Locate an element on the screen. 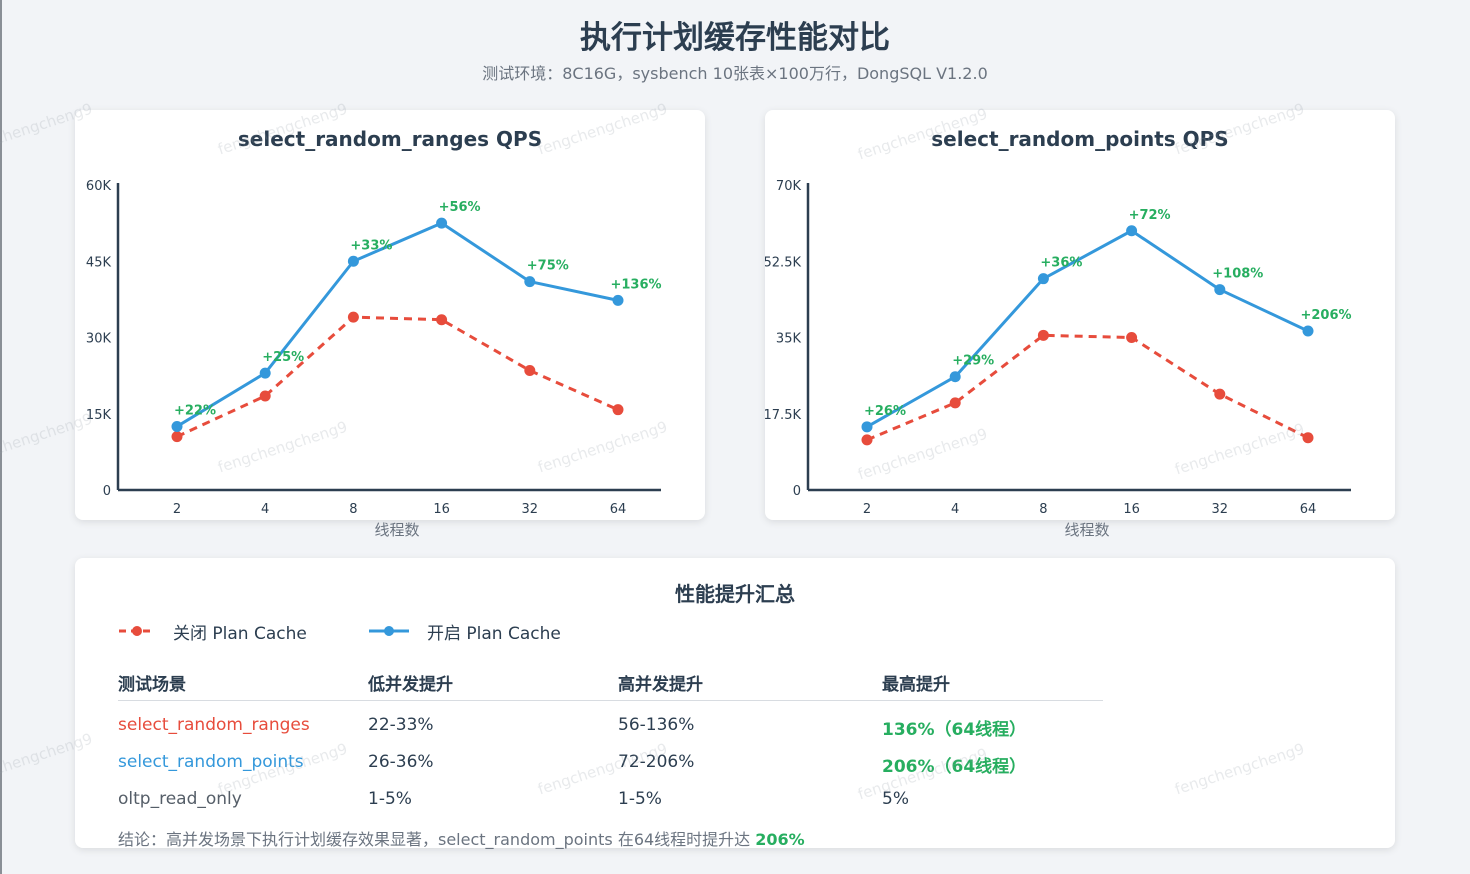 This screenshot has width=1470, height=874. legend-label-on: 开启 Plan Cache is located at coordinates (494, 633).